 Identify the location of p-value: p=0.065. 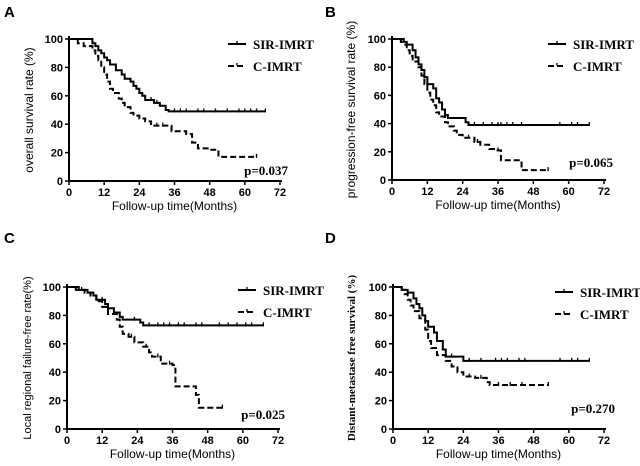
(591, 162).